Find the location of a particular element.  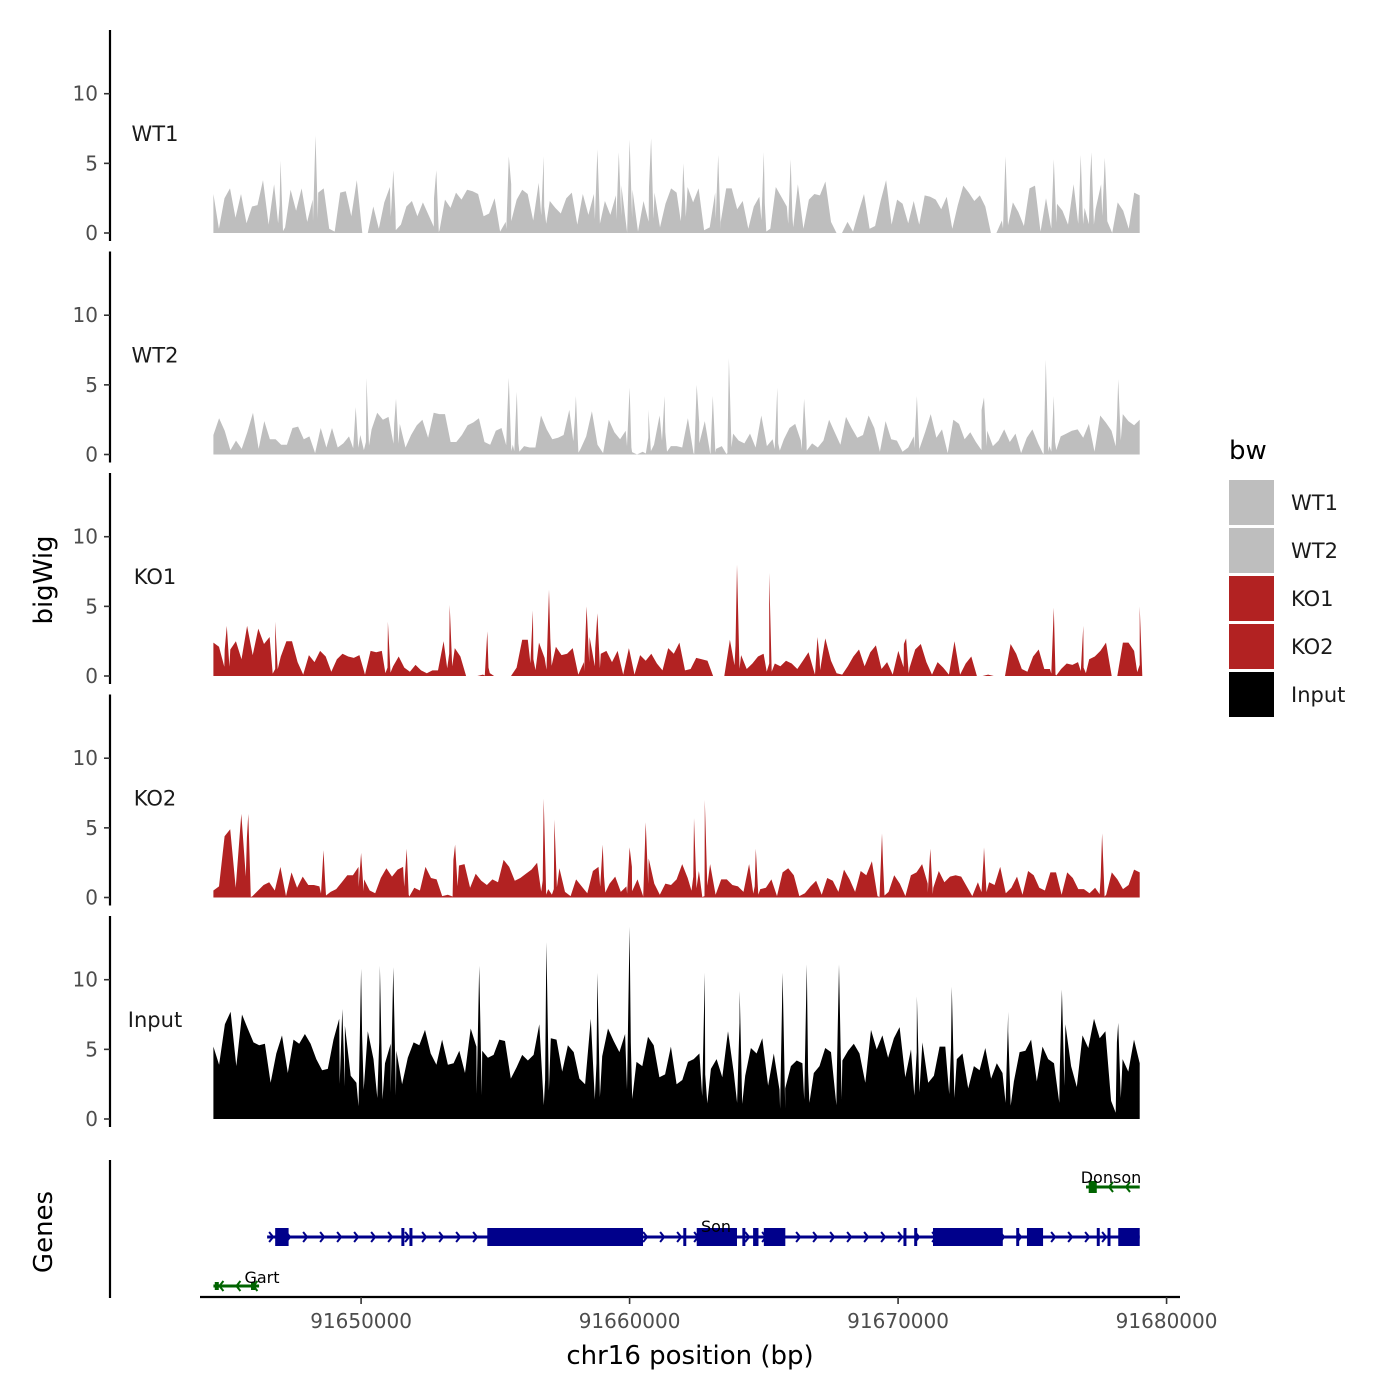

coverage-area-wt2 is located at coordinates (676, 406).